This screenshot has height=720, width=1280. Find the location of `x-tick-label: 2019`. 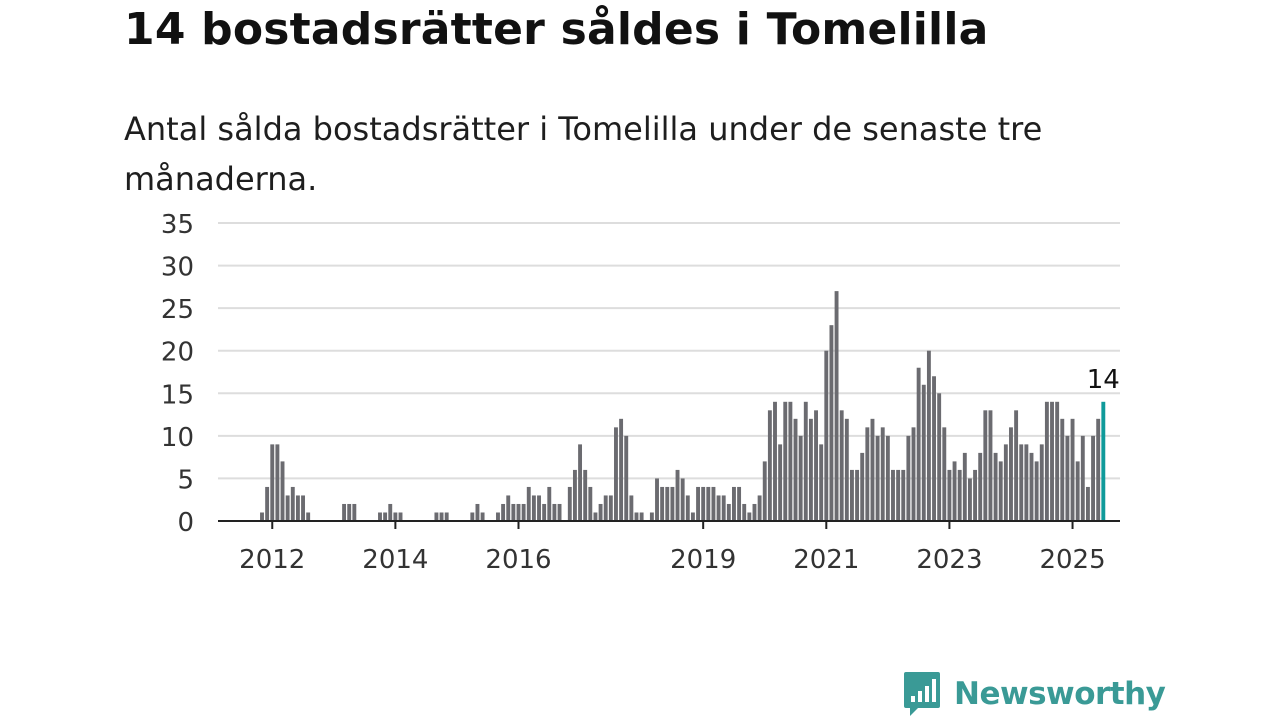

x-tick-label: 2019 is located at coordinates (703, 560).